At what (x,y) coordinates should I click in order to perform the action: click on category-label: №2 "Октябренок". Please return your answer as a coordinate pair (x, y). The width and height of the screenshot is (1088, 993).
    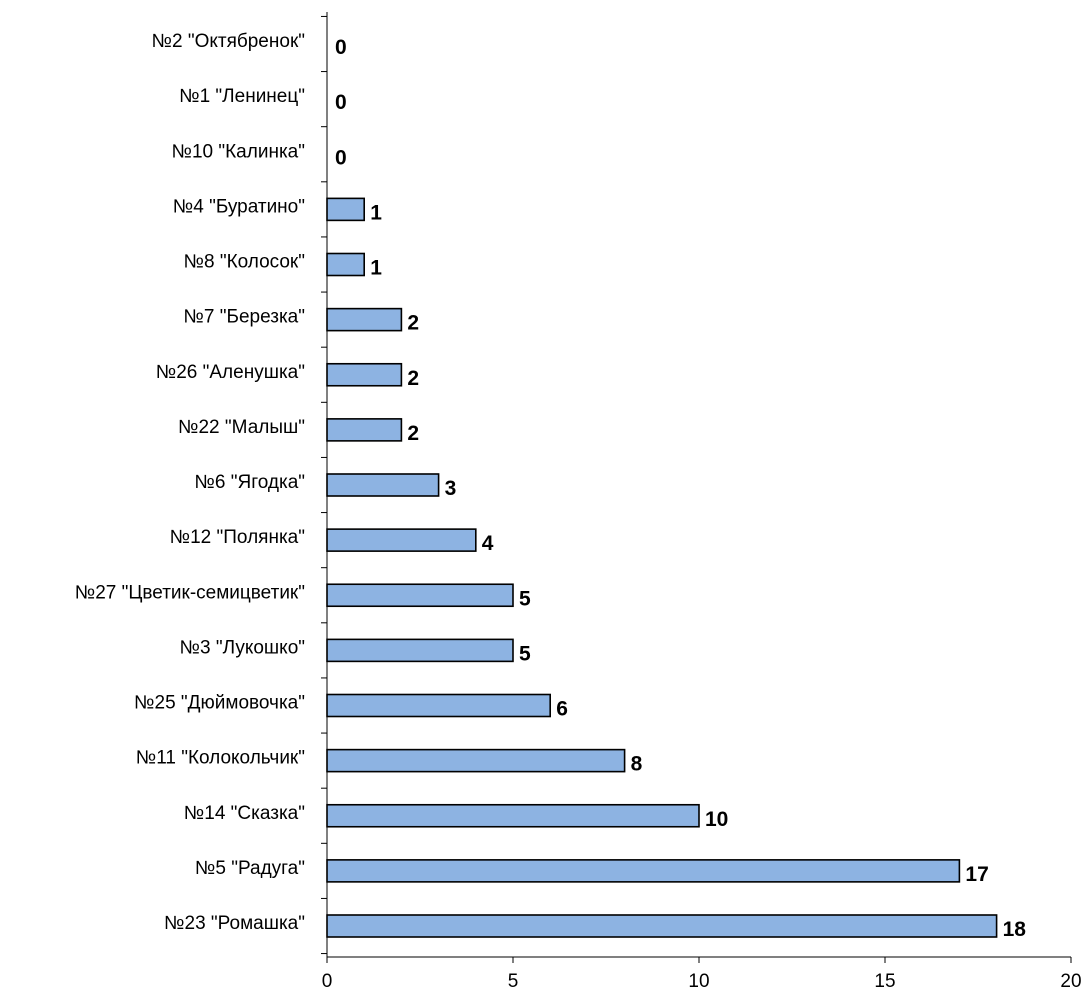
    Looking at the image, I should click on (228, 41).